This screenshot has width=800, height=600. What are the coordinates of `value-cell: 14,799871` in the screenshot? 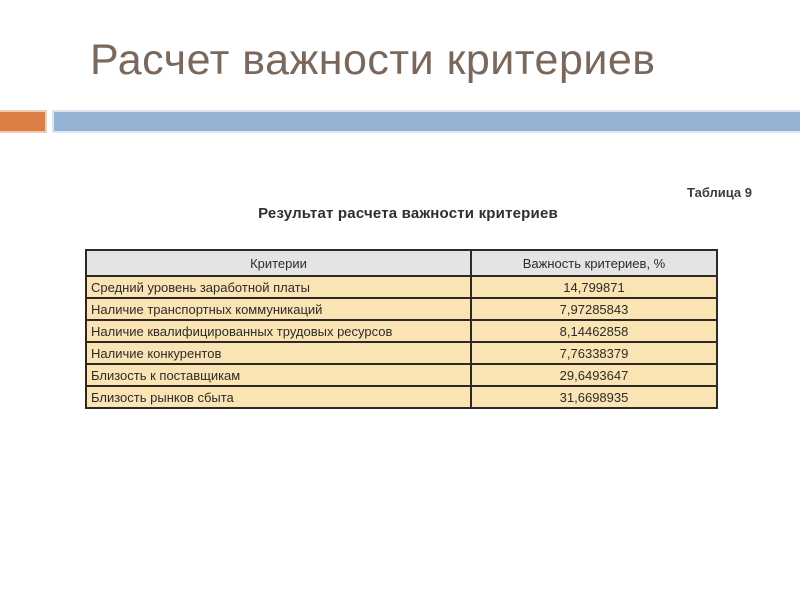 It's located at (594, 287).